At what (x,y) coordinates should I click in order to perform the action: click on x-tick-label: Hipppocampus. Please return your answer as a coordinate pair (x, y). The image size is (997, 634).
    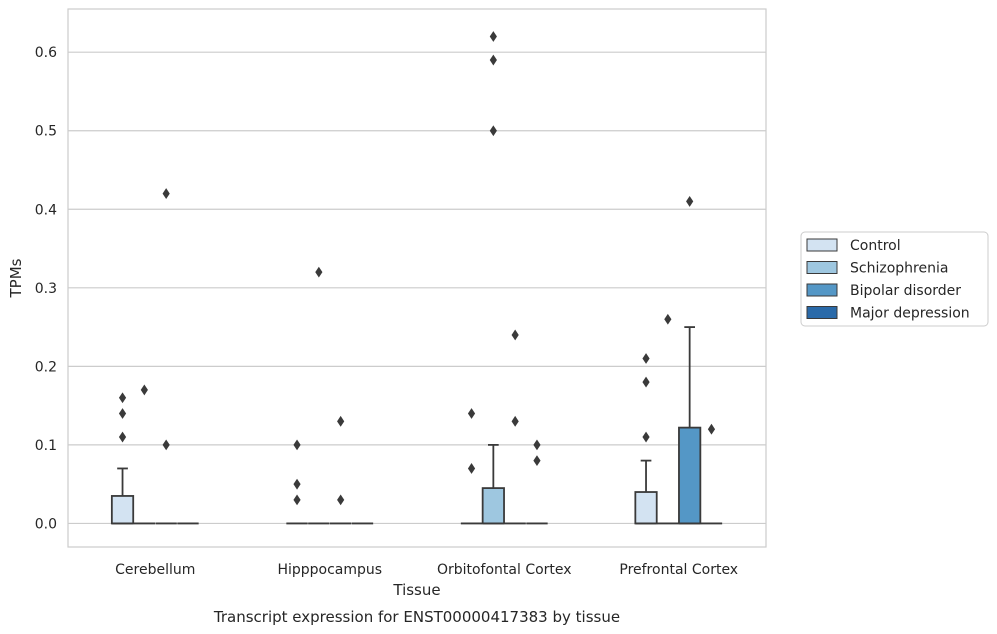
    Looking at the image, I should click on (329, 570).